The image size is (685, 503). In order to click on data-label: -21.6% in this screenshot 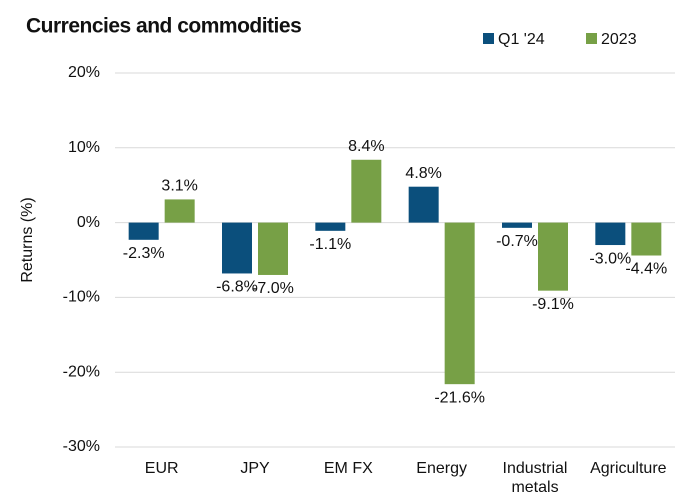, I will do `click(459, 397)`.